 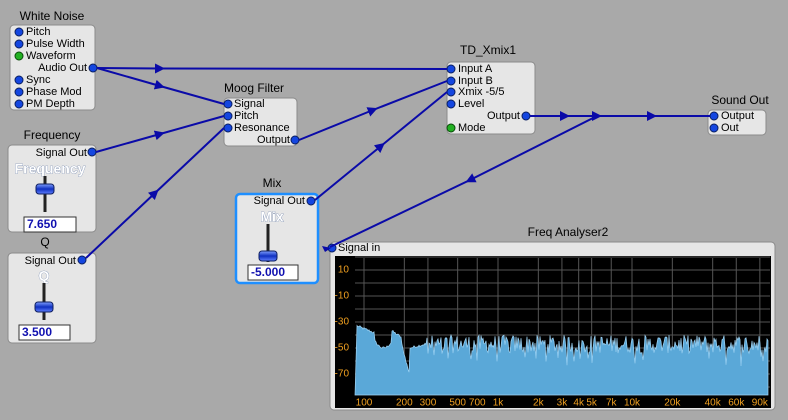 I want to click on x-axis-label: 700, so click(x=477, y=403).